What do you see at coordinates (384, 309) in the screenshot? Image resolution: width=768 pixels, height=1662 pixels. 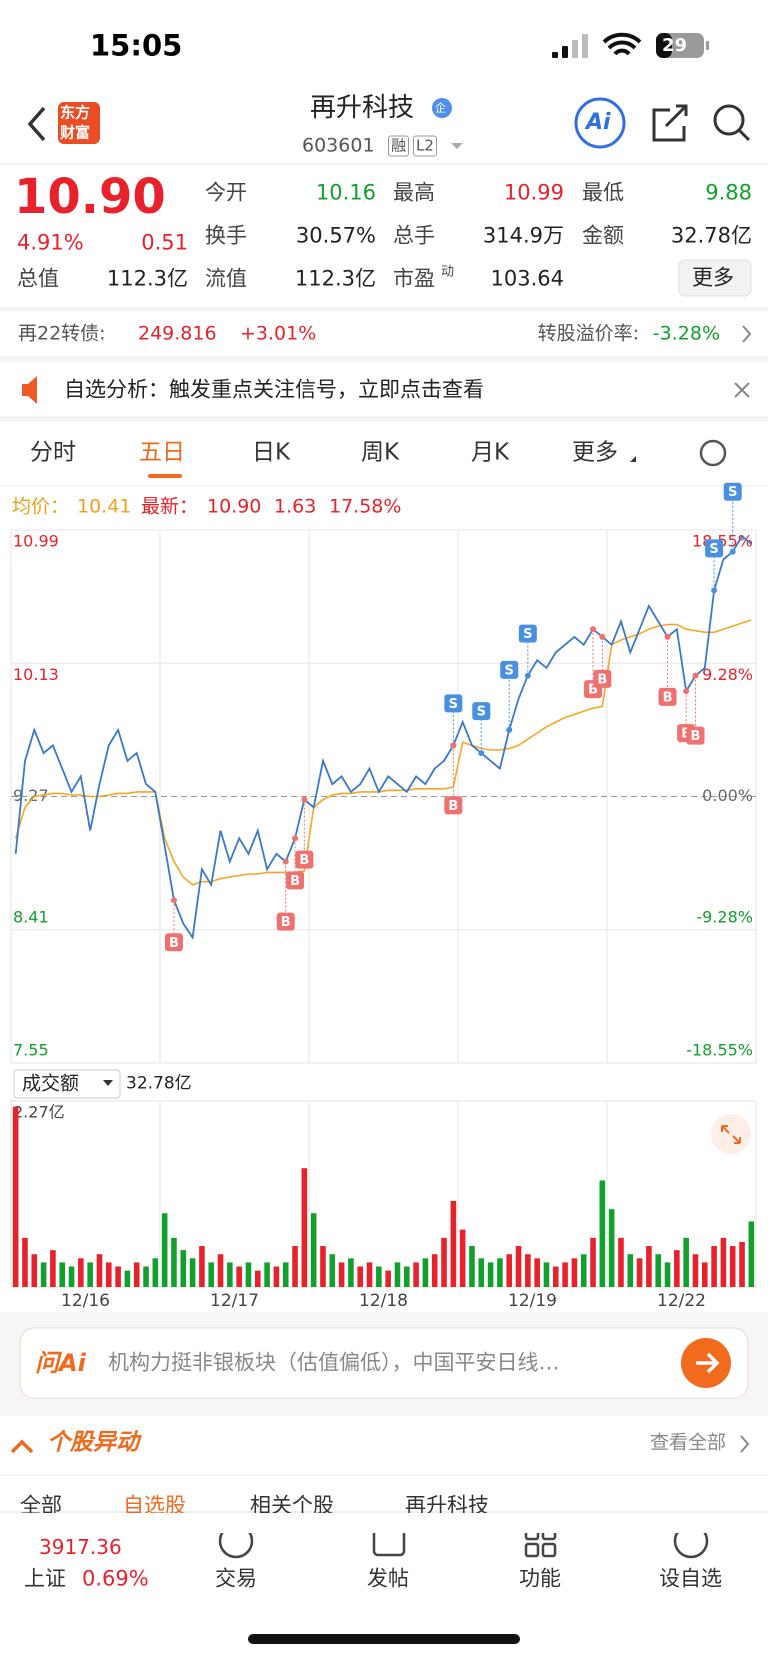 I see `band` at bounding box center [384, 309].